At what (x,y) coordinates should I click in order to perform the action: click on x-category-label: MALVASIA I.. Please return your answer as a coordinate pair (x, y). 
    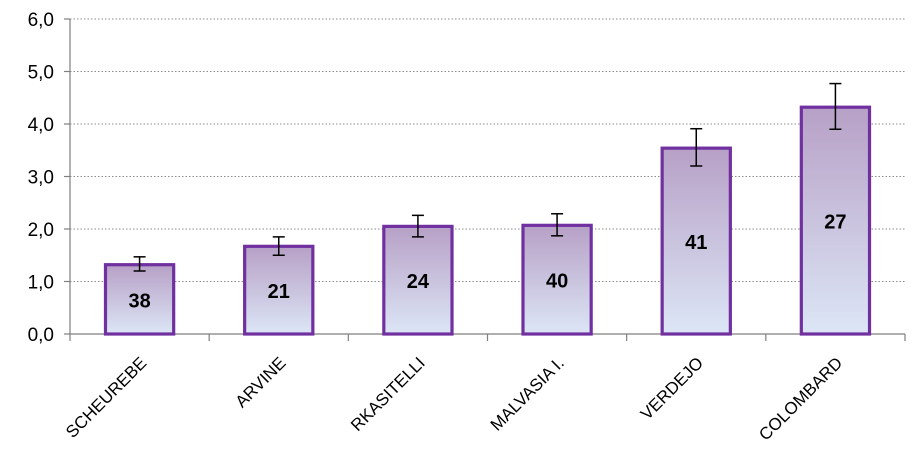
    Looking at the image, I should click on (527, 393).